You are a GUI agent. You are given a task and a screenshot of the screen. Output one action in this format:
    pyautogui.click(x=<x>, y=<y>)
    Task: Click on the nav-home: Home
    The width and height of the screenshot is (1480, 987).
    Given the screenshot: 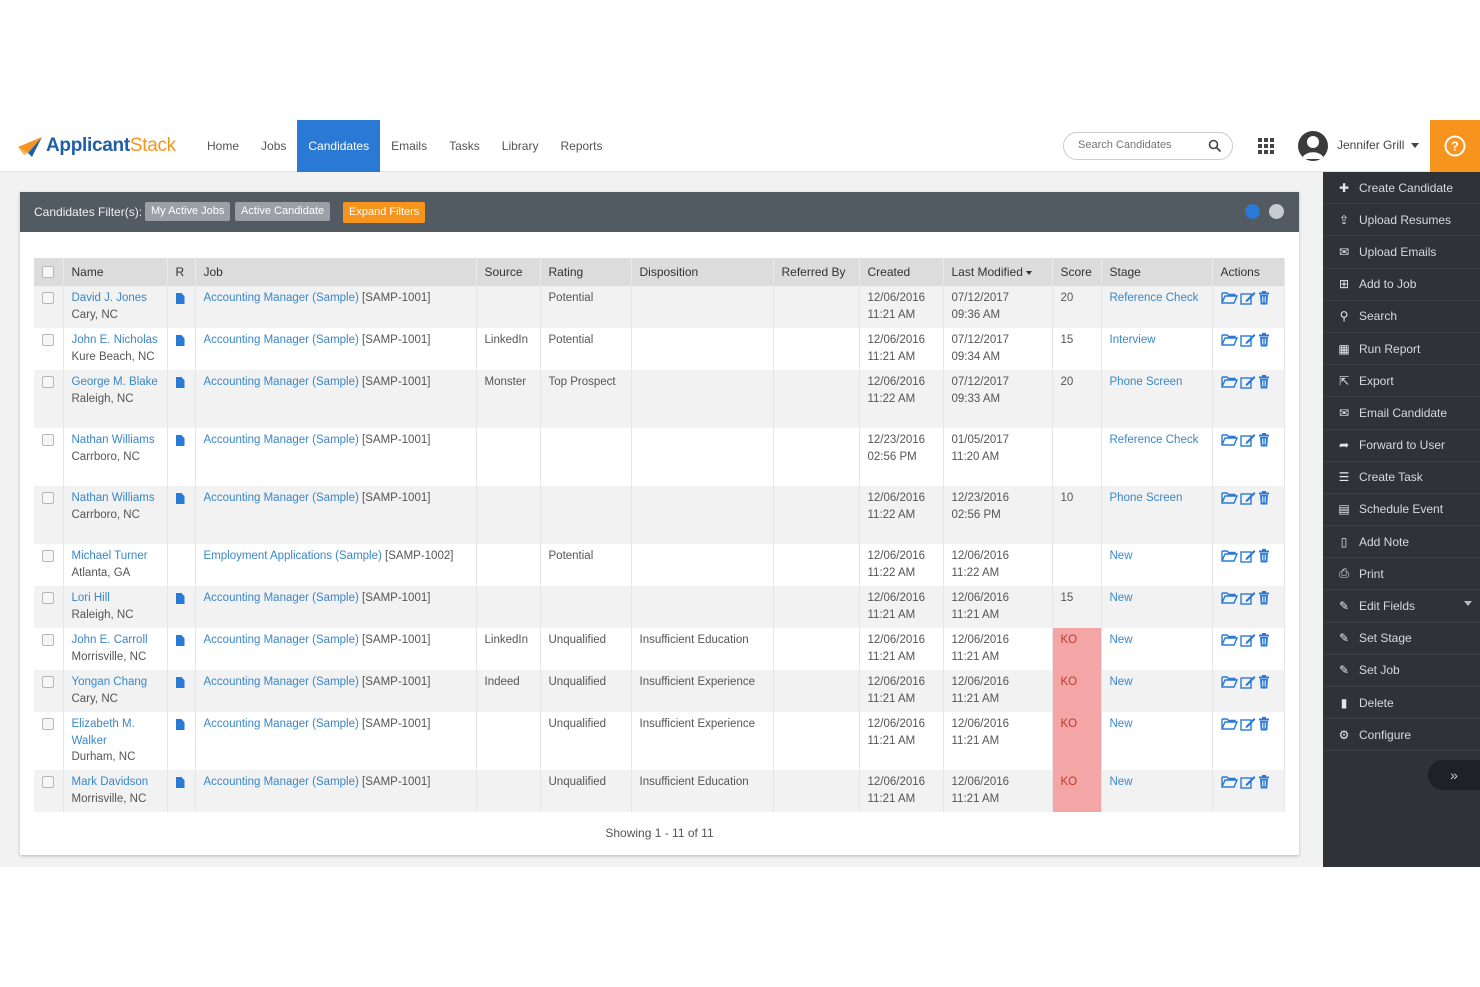 What is the action you would take?
    pyautogui.click(x=223, y=146)
    